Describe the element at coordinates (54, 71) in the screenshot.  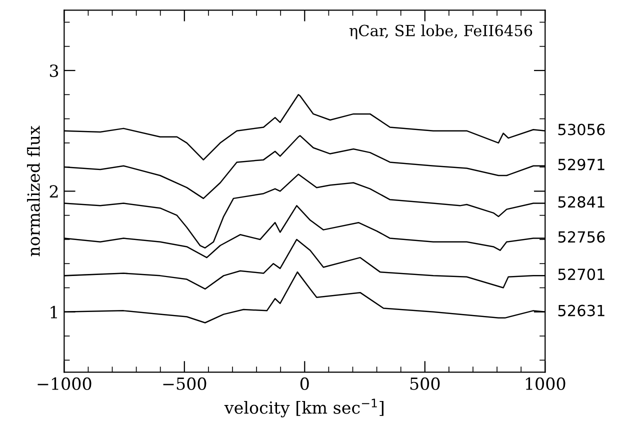
I see `y-tick-label: 3` at that location.